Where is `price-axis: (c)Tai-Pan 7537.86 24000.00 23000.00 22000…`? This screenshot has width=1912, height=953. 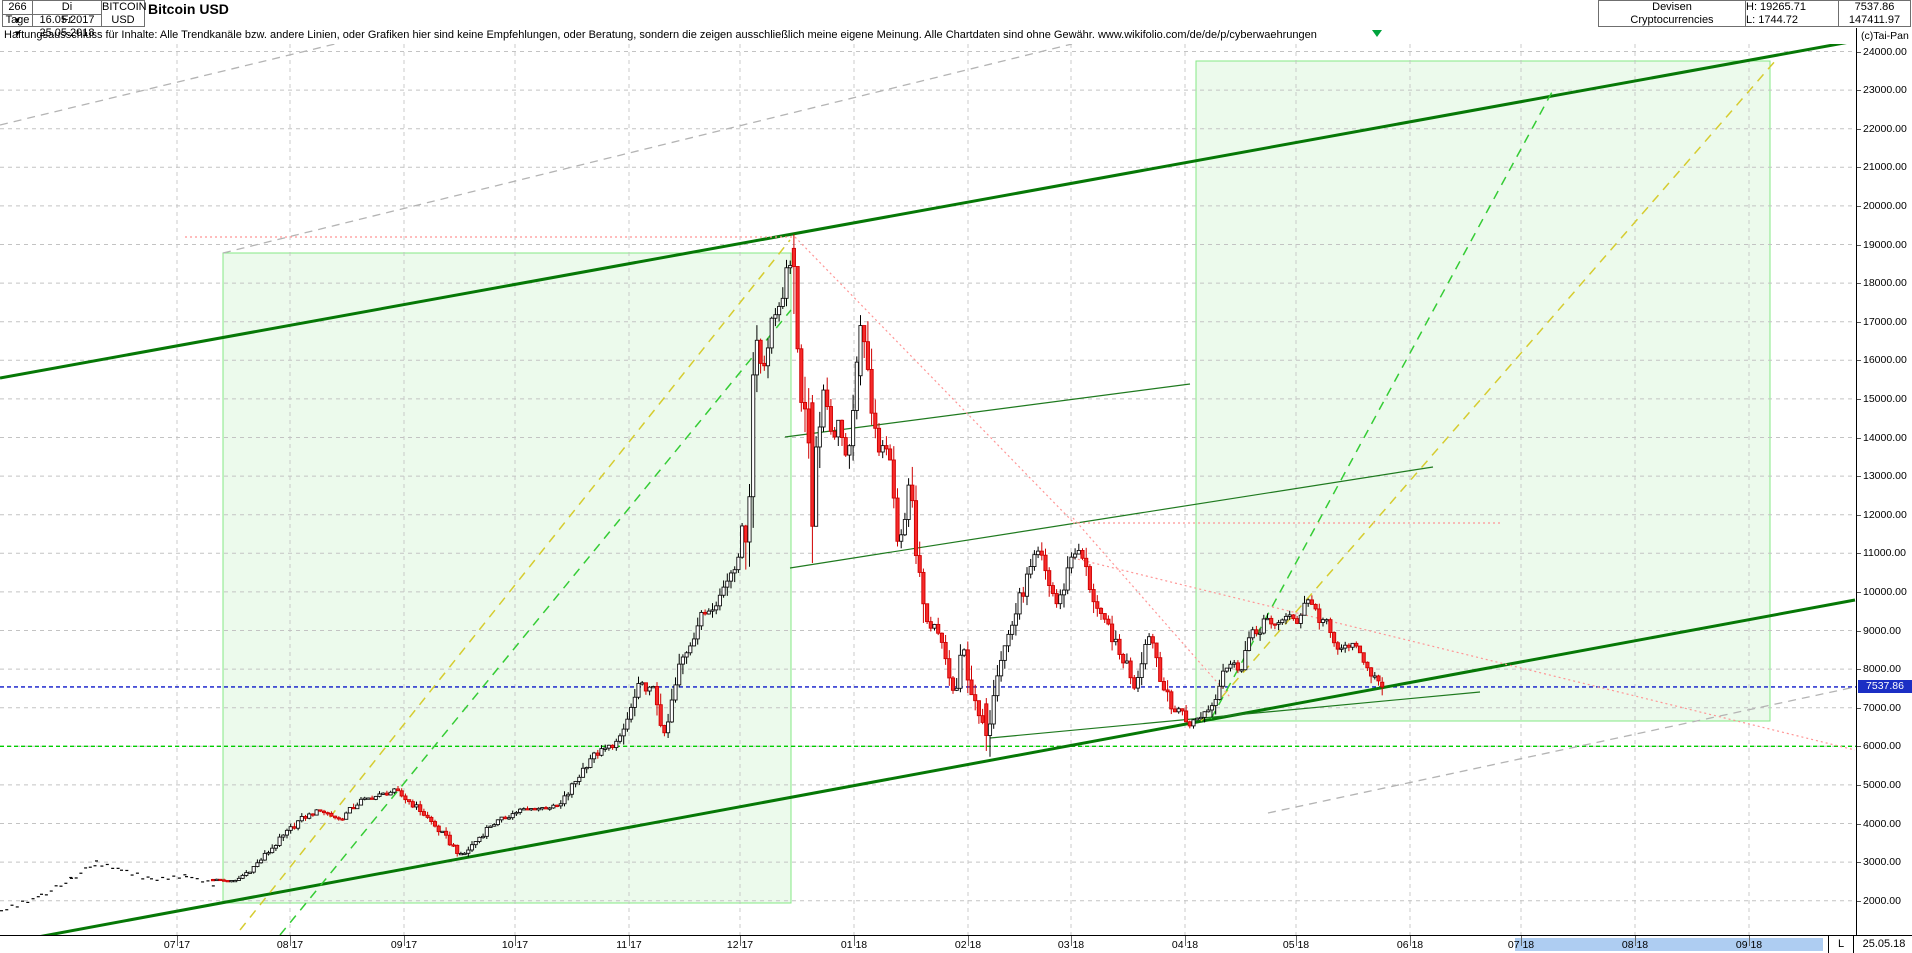
price-axis: (c)Tai-Pan 7537.86 24000.00 23000.00 22000… is located at coordinates (1884, 481).